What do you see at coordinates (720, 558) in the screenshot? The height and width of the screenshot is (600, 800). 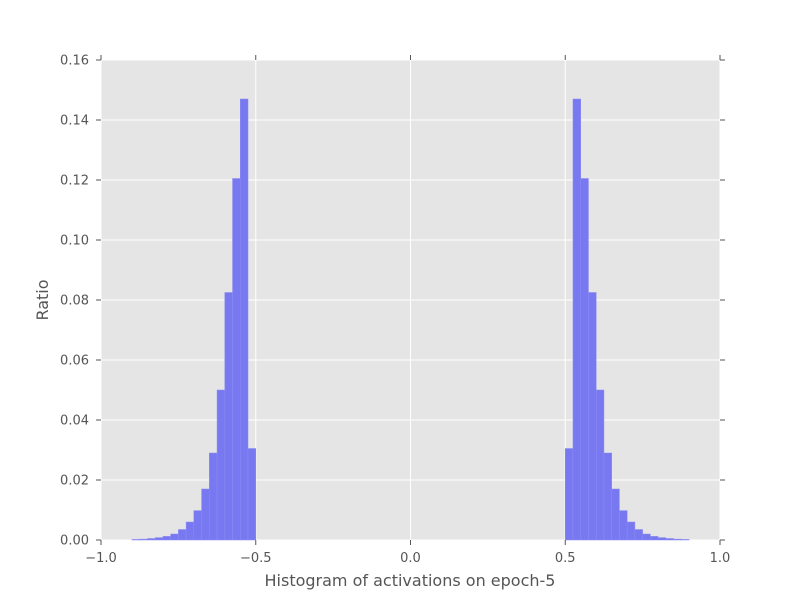 I see `x-tick-label: 1.0` at bounding box center [720, 558].